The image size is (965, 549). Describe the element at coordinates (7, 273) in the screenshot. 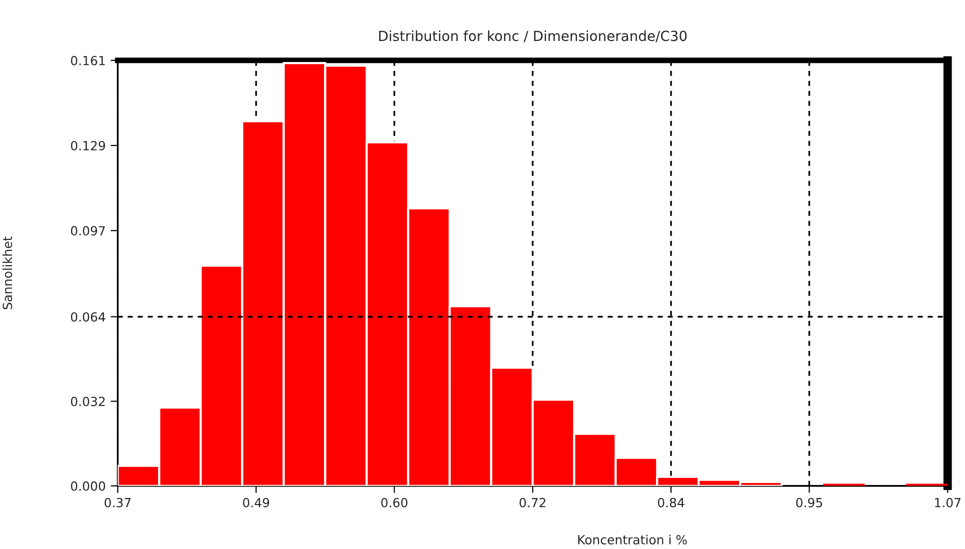

I see `y-axis-title: Sannolikhet` at that location.